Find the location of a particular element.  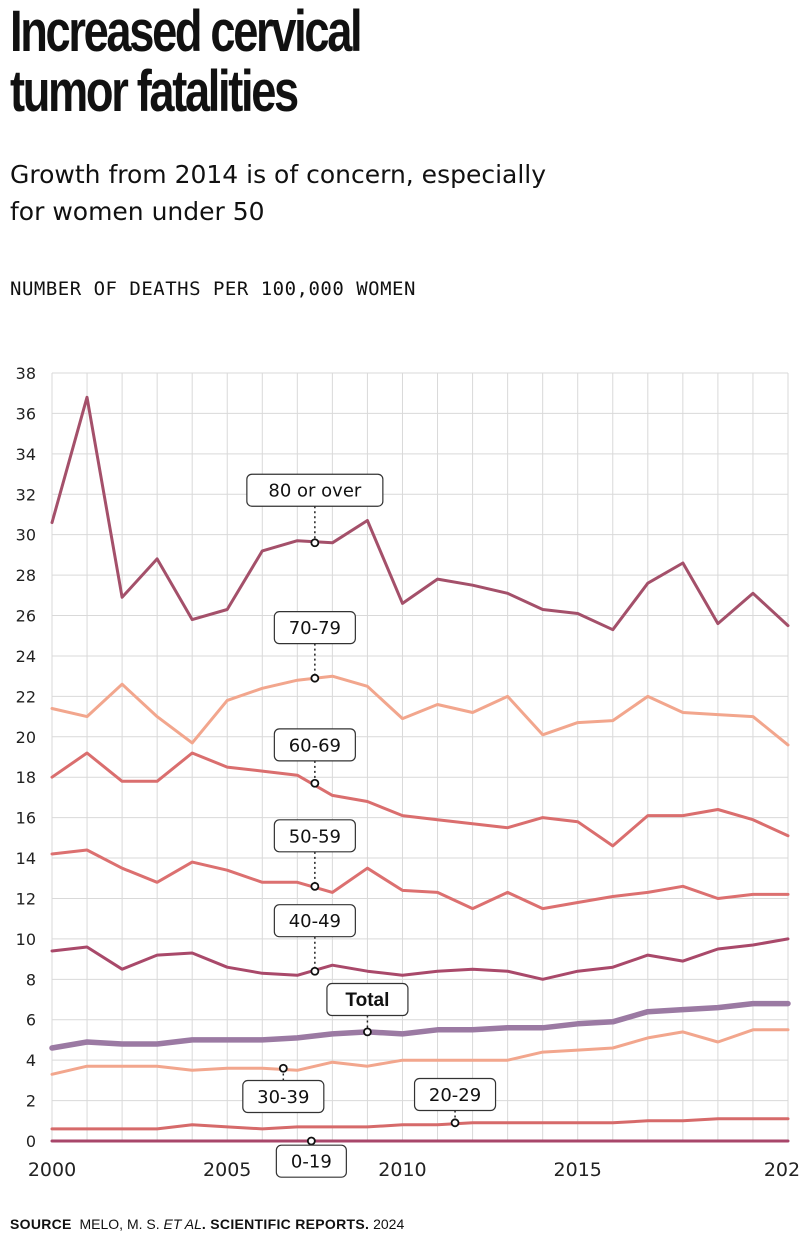

series-label-50-59: 50-59 is located at coordinates (315, 836).